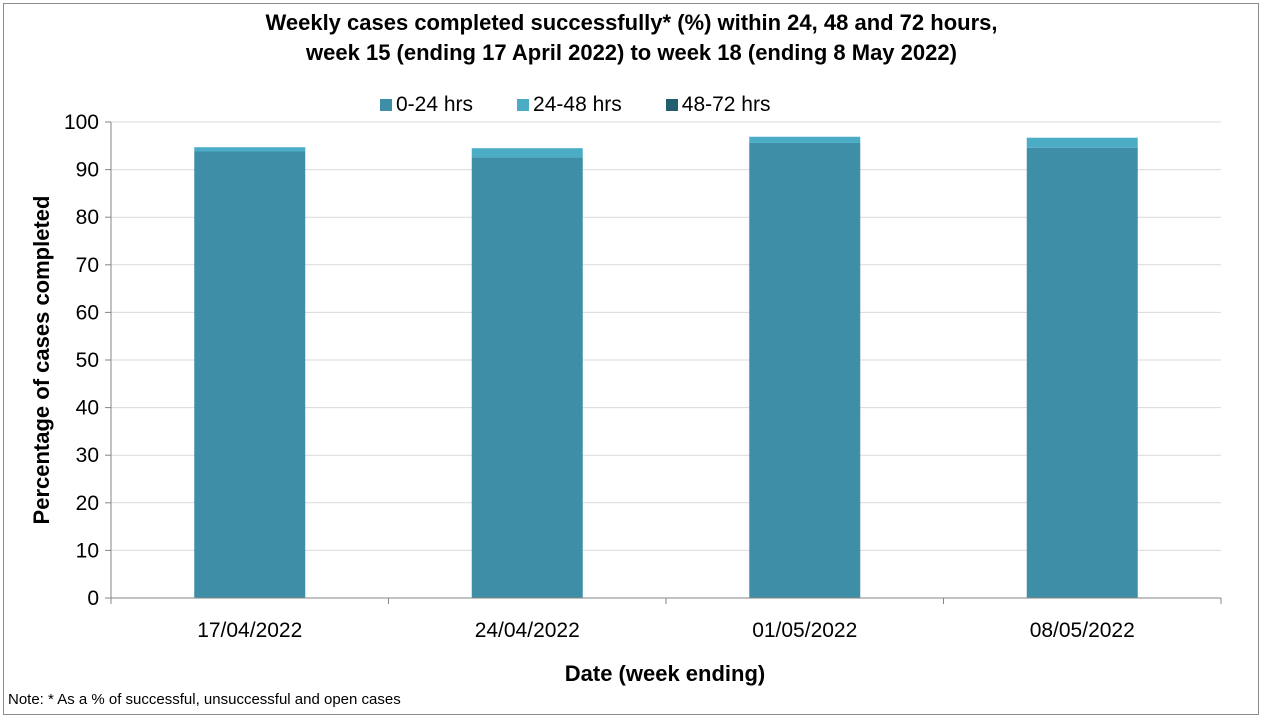 Image resolution: width=1263 pixels, height=715 pixels. I want to click on x-axis-label: Date (week ending), so click(665, 673).